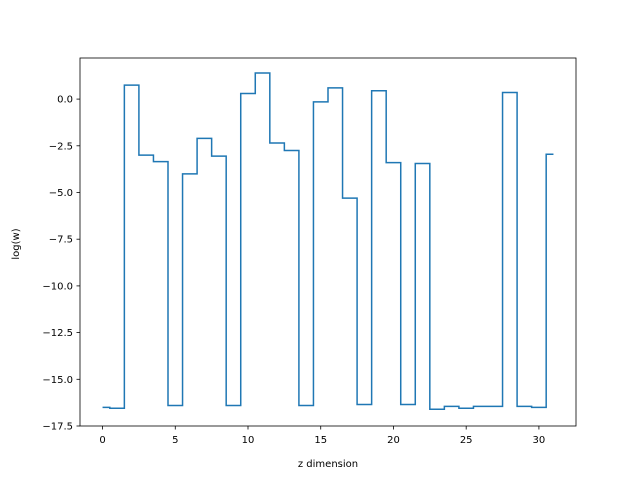  Describe the element at coordinates (61, 240) in the screenshot. I see `y-tick-label: −7.5` at that location.